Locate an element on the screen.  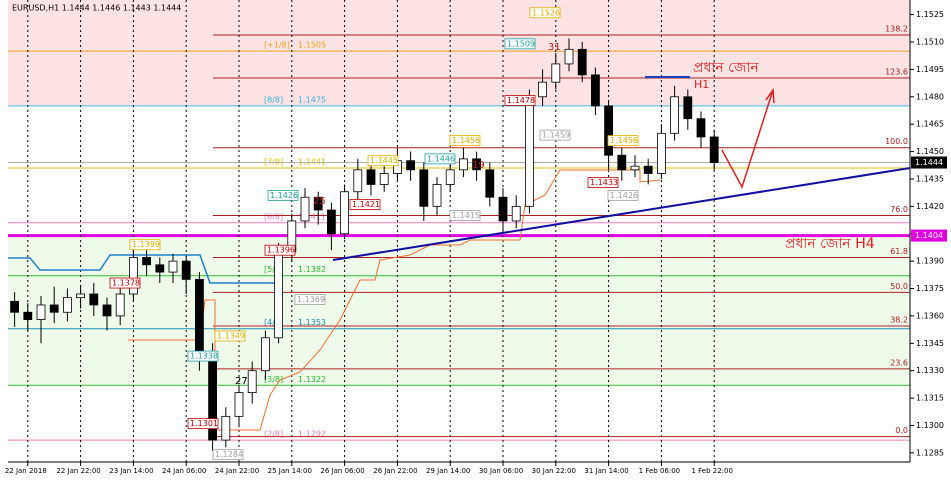
murrey-label: [4/8] is located at coordinates (273, 322).